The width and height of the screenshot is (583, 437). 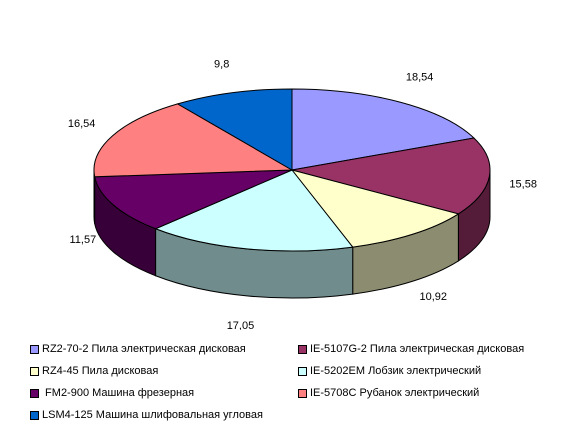 I want to click on legend-item-ie-5708c: IE-5708C Рубанок электрический, so click(x=388, y=393).